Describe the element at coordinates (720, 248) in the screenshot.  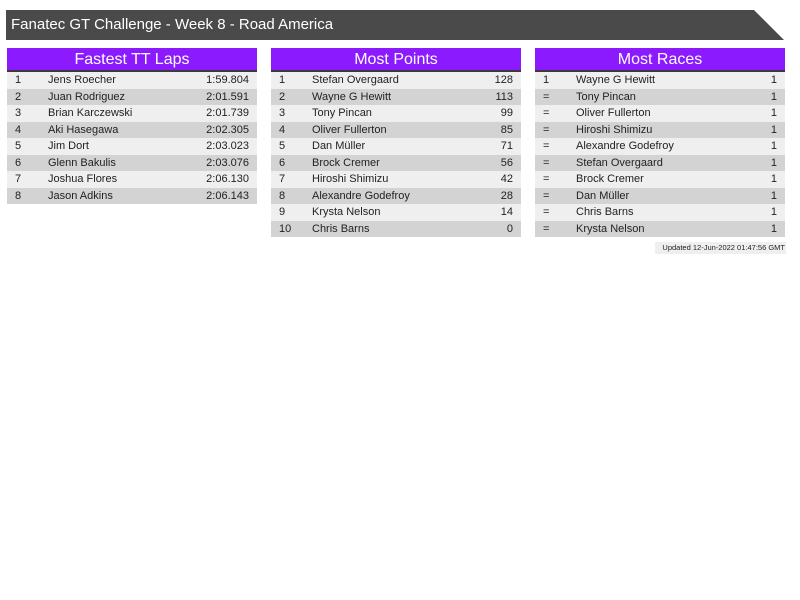
I see `updated-timestamp: Updated 12-Jun-2022 01:47:56 GMT` at that location.